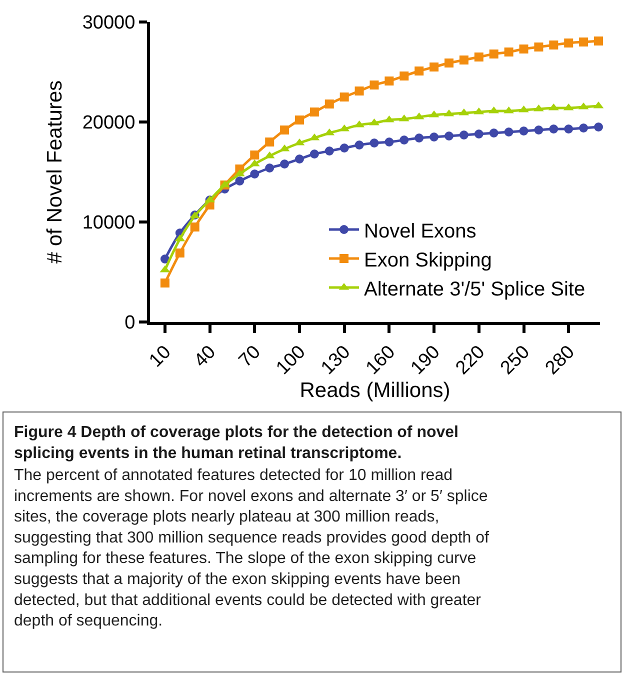 Image resolution: width=625 pixels, height=676 pixels. Describe the element at coordinates (160, 357) in the screenshot. I see `x-tick-label: 10` at that location.